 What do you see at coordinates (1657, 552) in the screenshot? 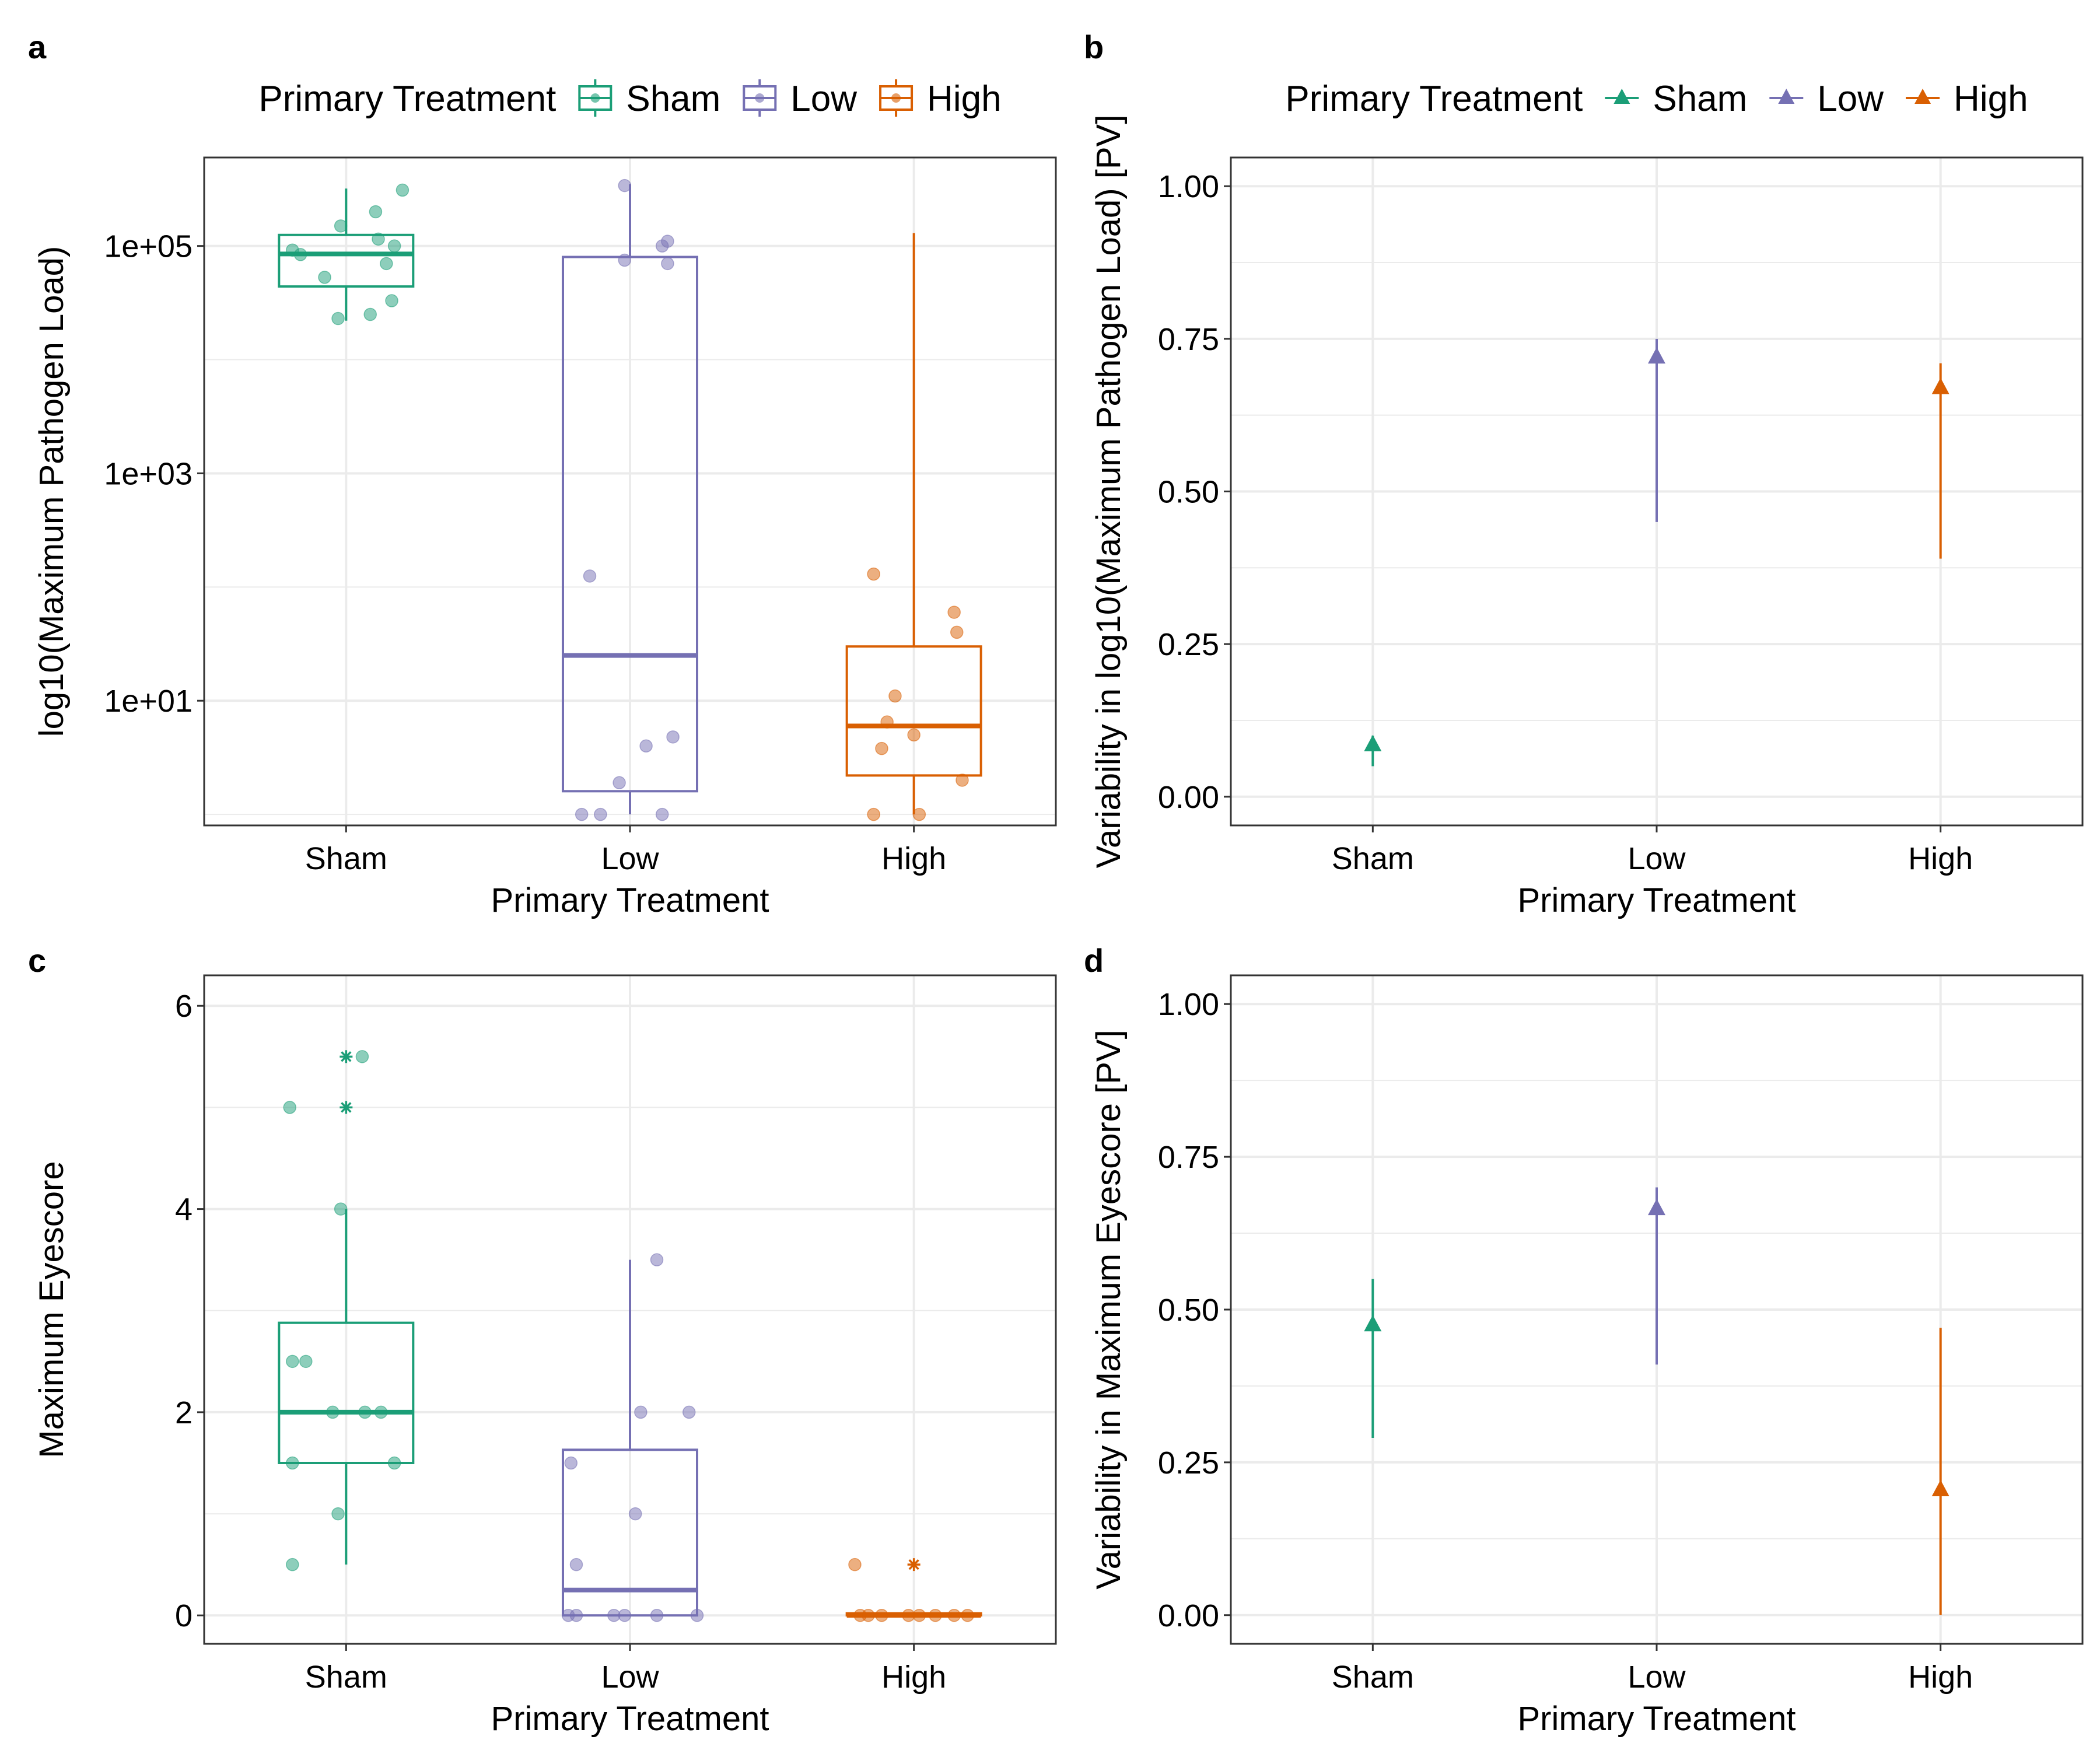
I see `data-marks` at bounding box center [1657, 552].